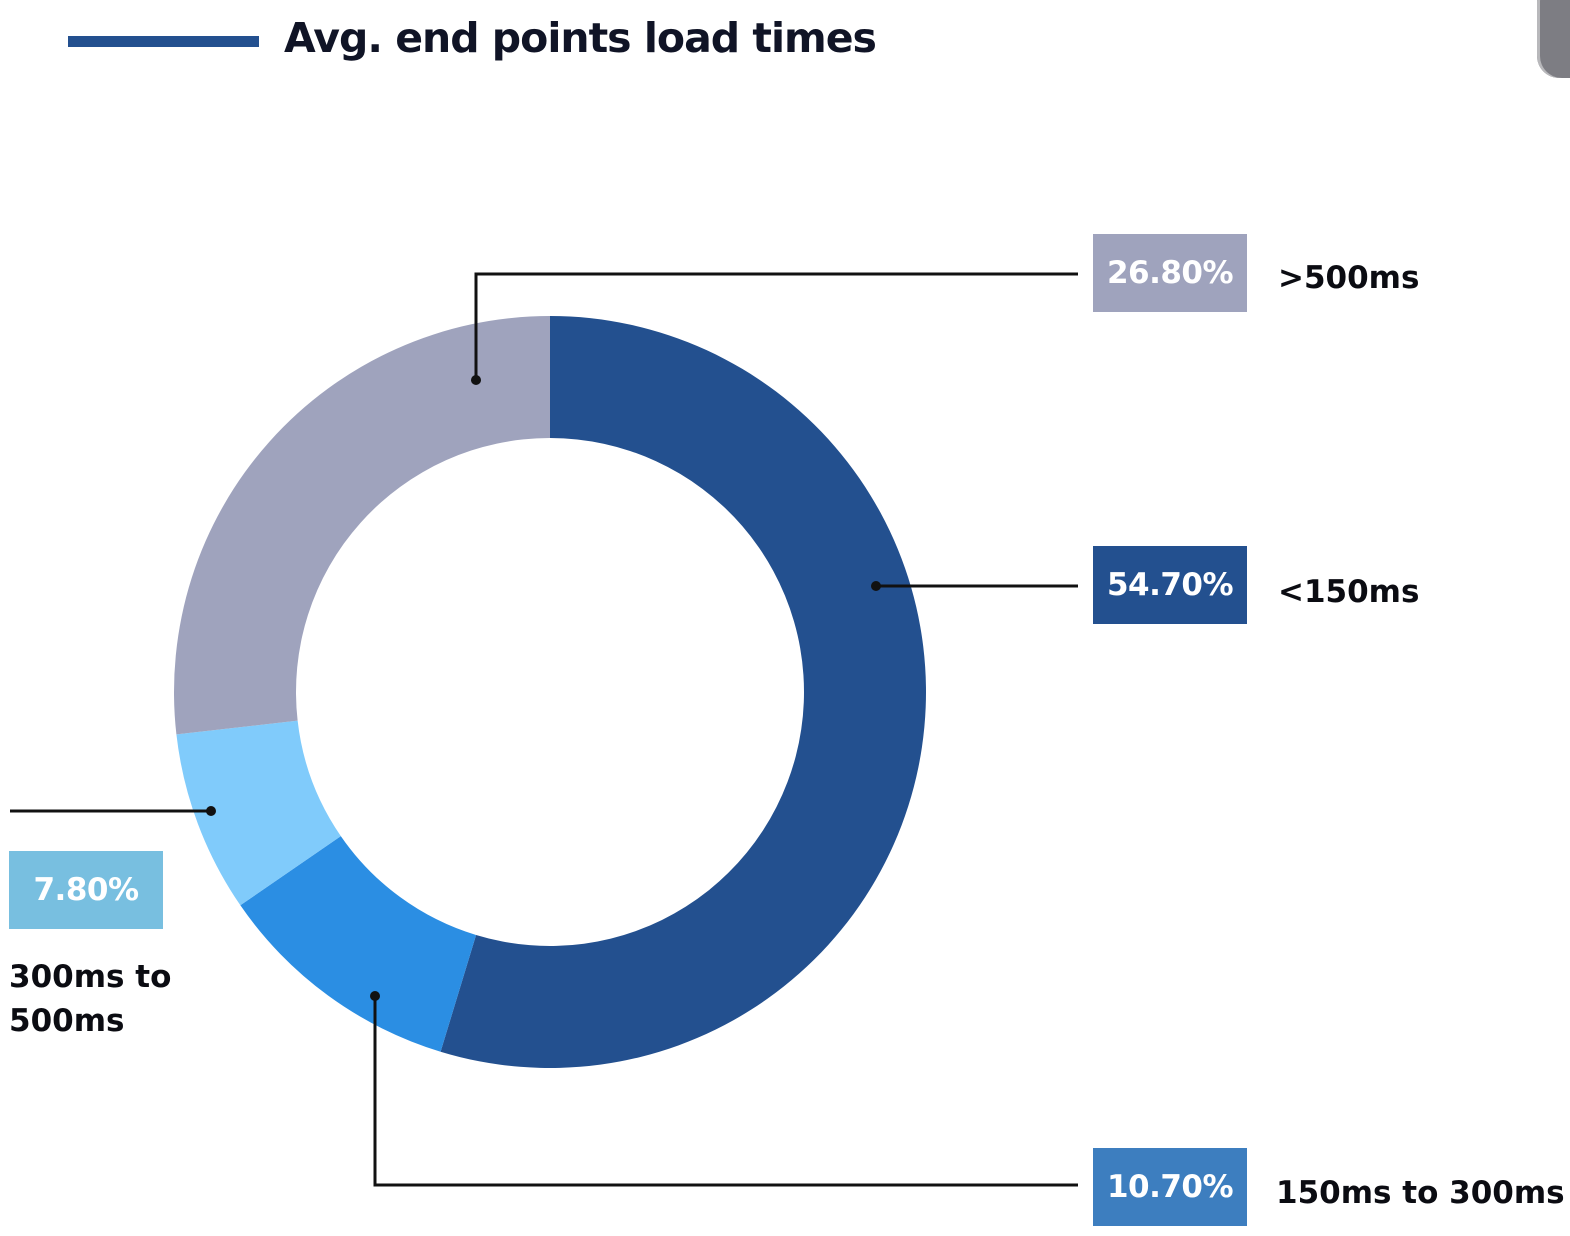  Describe the element at coordinates (362, 525) in the screenshot. I see `slice-over-500ms` at that location.